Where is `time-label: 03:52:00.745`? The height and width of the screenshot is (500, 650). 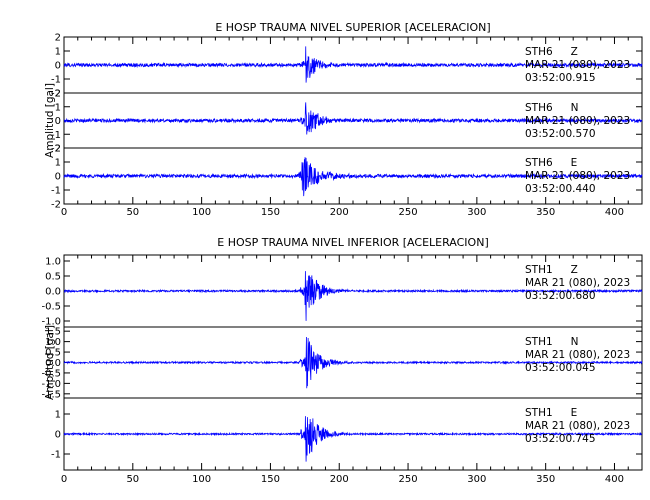
time-label: 03:52:00.745 is located at coordinates (560, 439).